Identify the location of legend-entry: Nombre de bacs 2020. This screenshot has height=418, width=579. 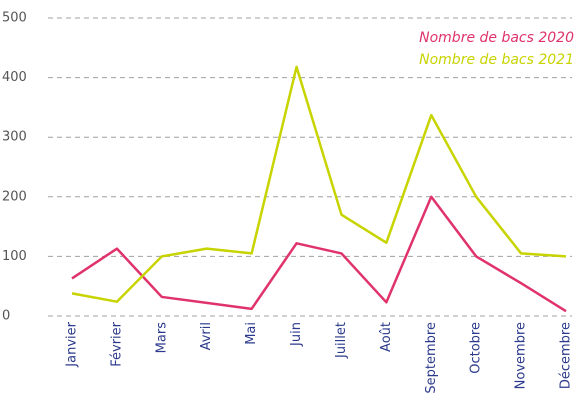
(496, 38).